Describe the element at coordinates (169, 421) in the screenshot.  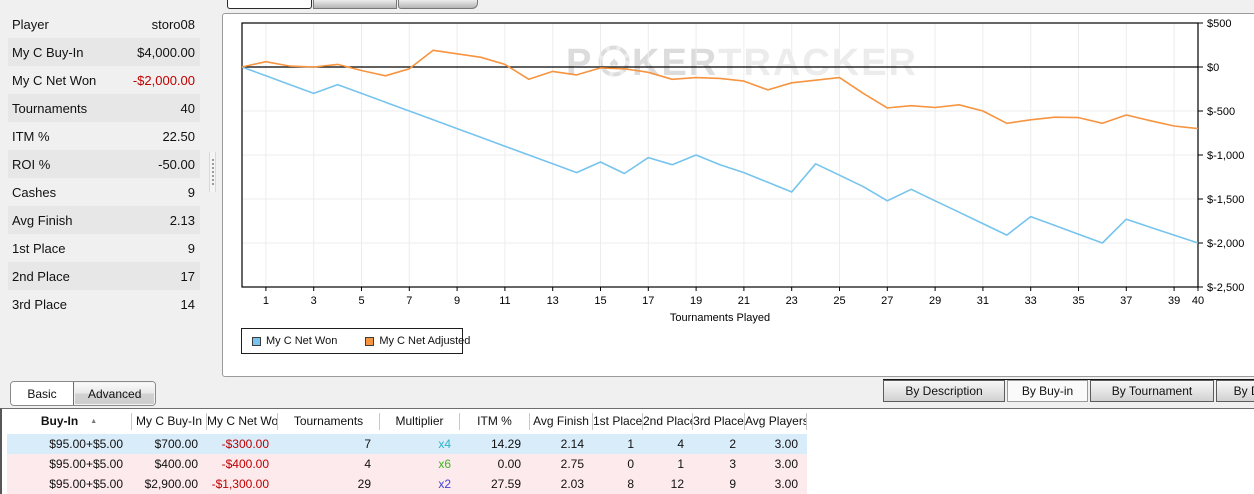
I see `column-header-my-c-buy-in: My C Buy-In` at that location.